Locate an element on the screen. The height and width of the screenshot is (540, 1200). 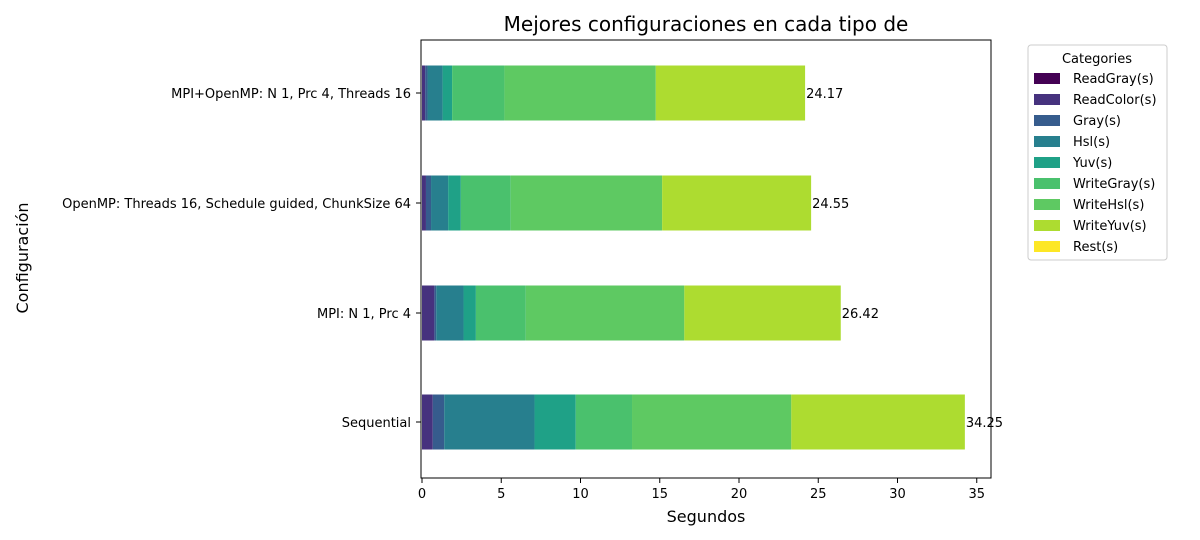
x-tick-label: 20 is located at coordinates (739, 494).